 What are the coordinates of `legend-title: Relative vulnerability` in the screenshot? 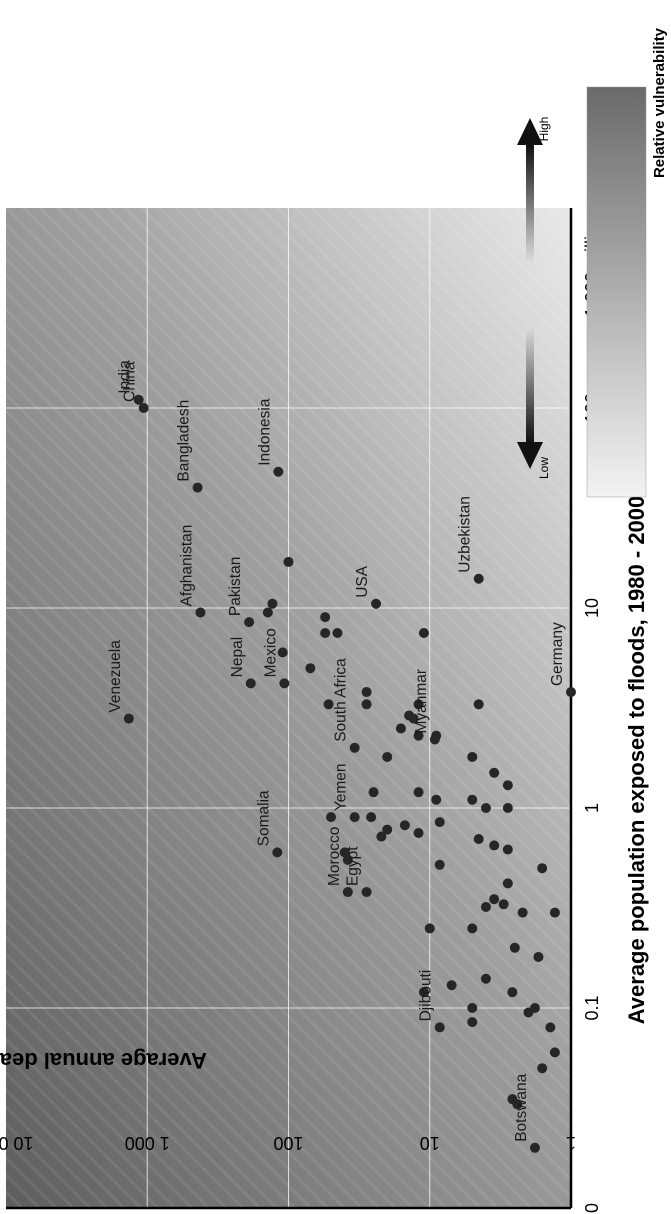 It's located at (659, 102).